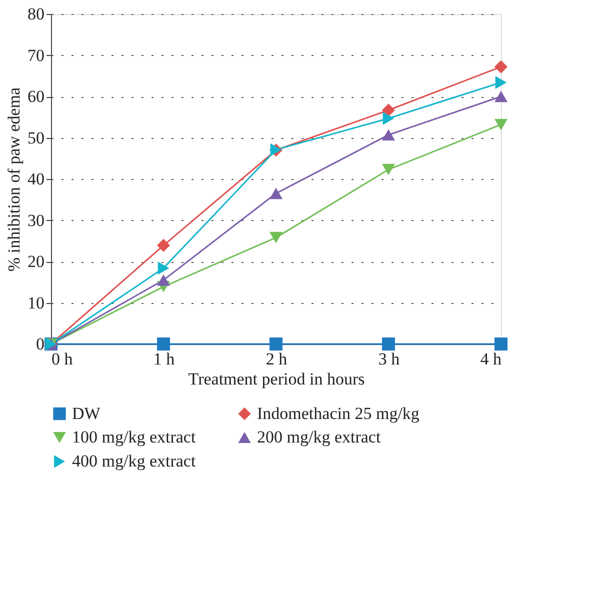 This screenshot has width=589, height=612. What do you see at coordinates (36, 261) in the screenshot?
I see `y-tick-label: 20` at bounding box center [36, 261].